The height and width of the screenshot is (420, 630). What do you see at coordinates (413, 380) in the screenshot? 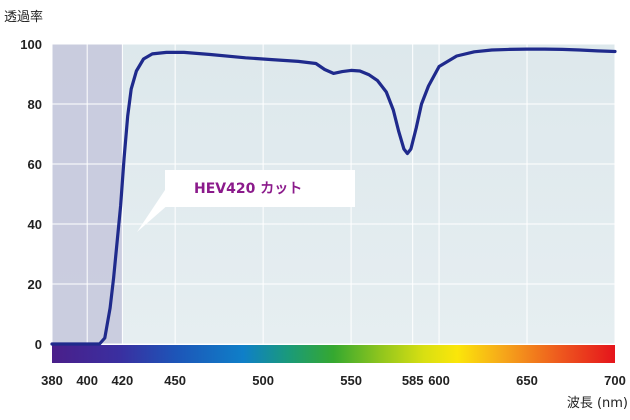
I see `x-tick-label: 585` at bounding box center [413, 380].